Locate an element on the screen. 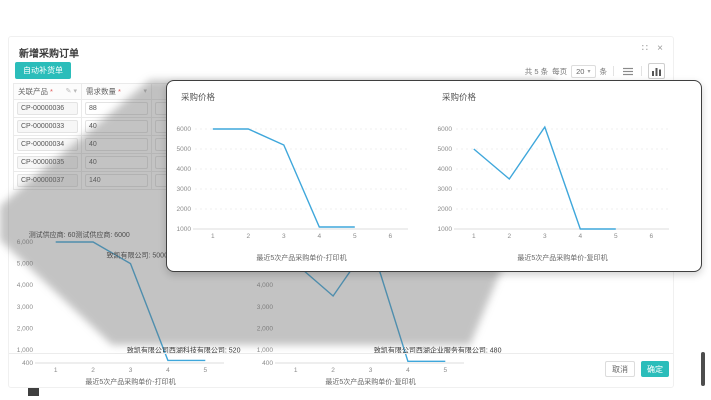  column-header-quantity: 需求数量 * ▾ is located at coordinates (116, 91).